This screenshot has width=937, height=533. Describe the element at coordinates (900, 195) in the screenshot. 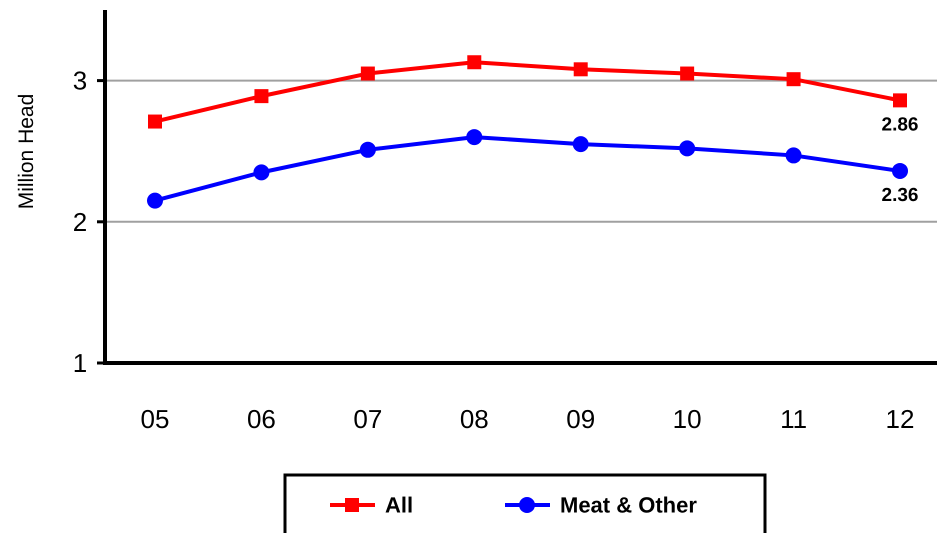

I see `data-label: 2.36` at that location.